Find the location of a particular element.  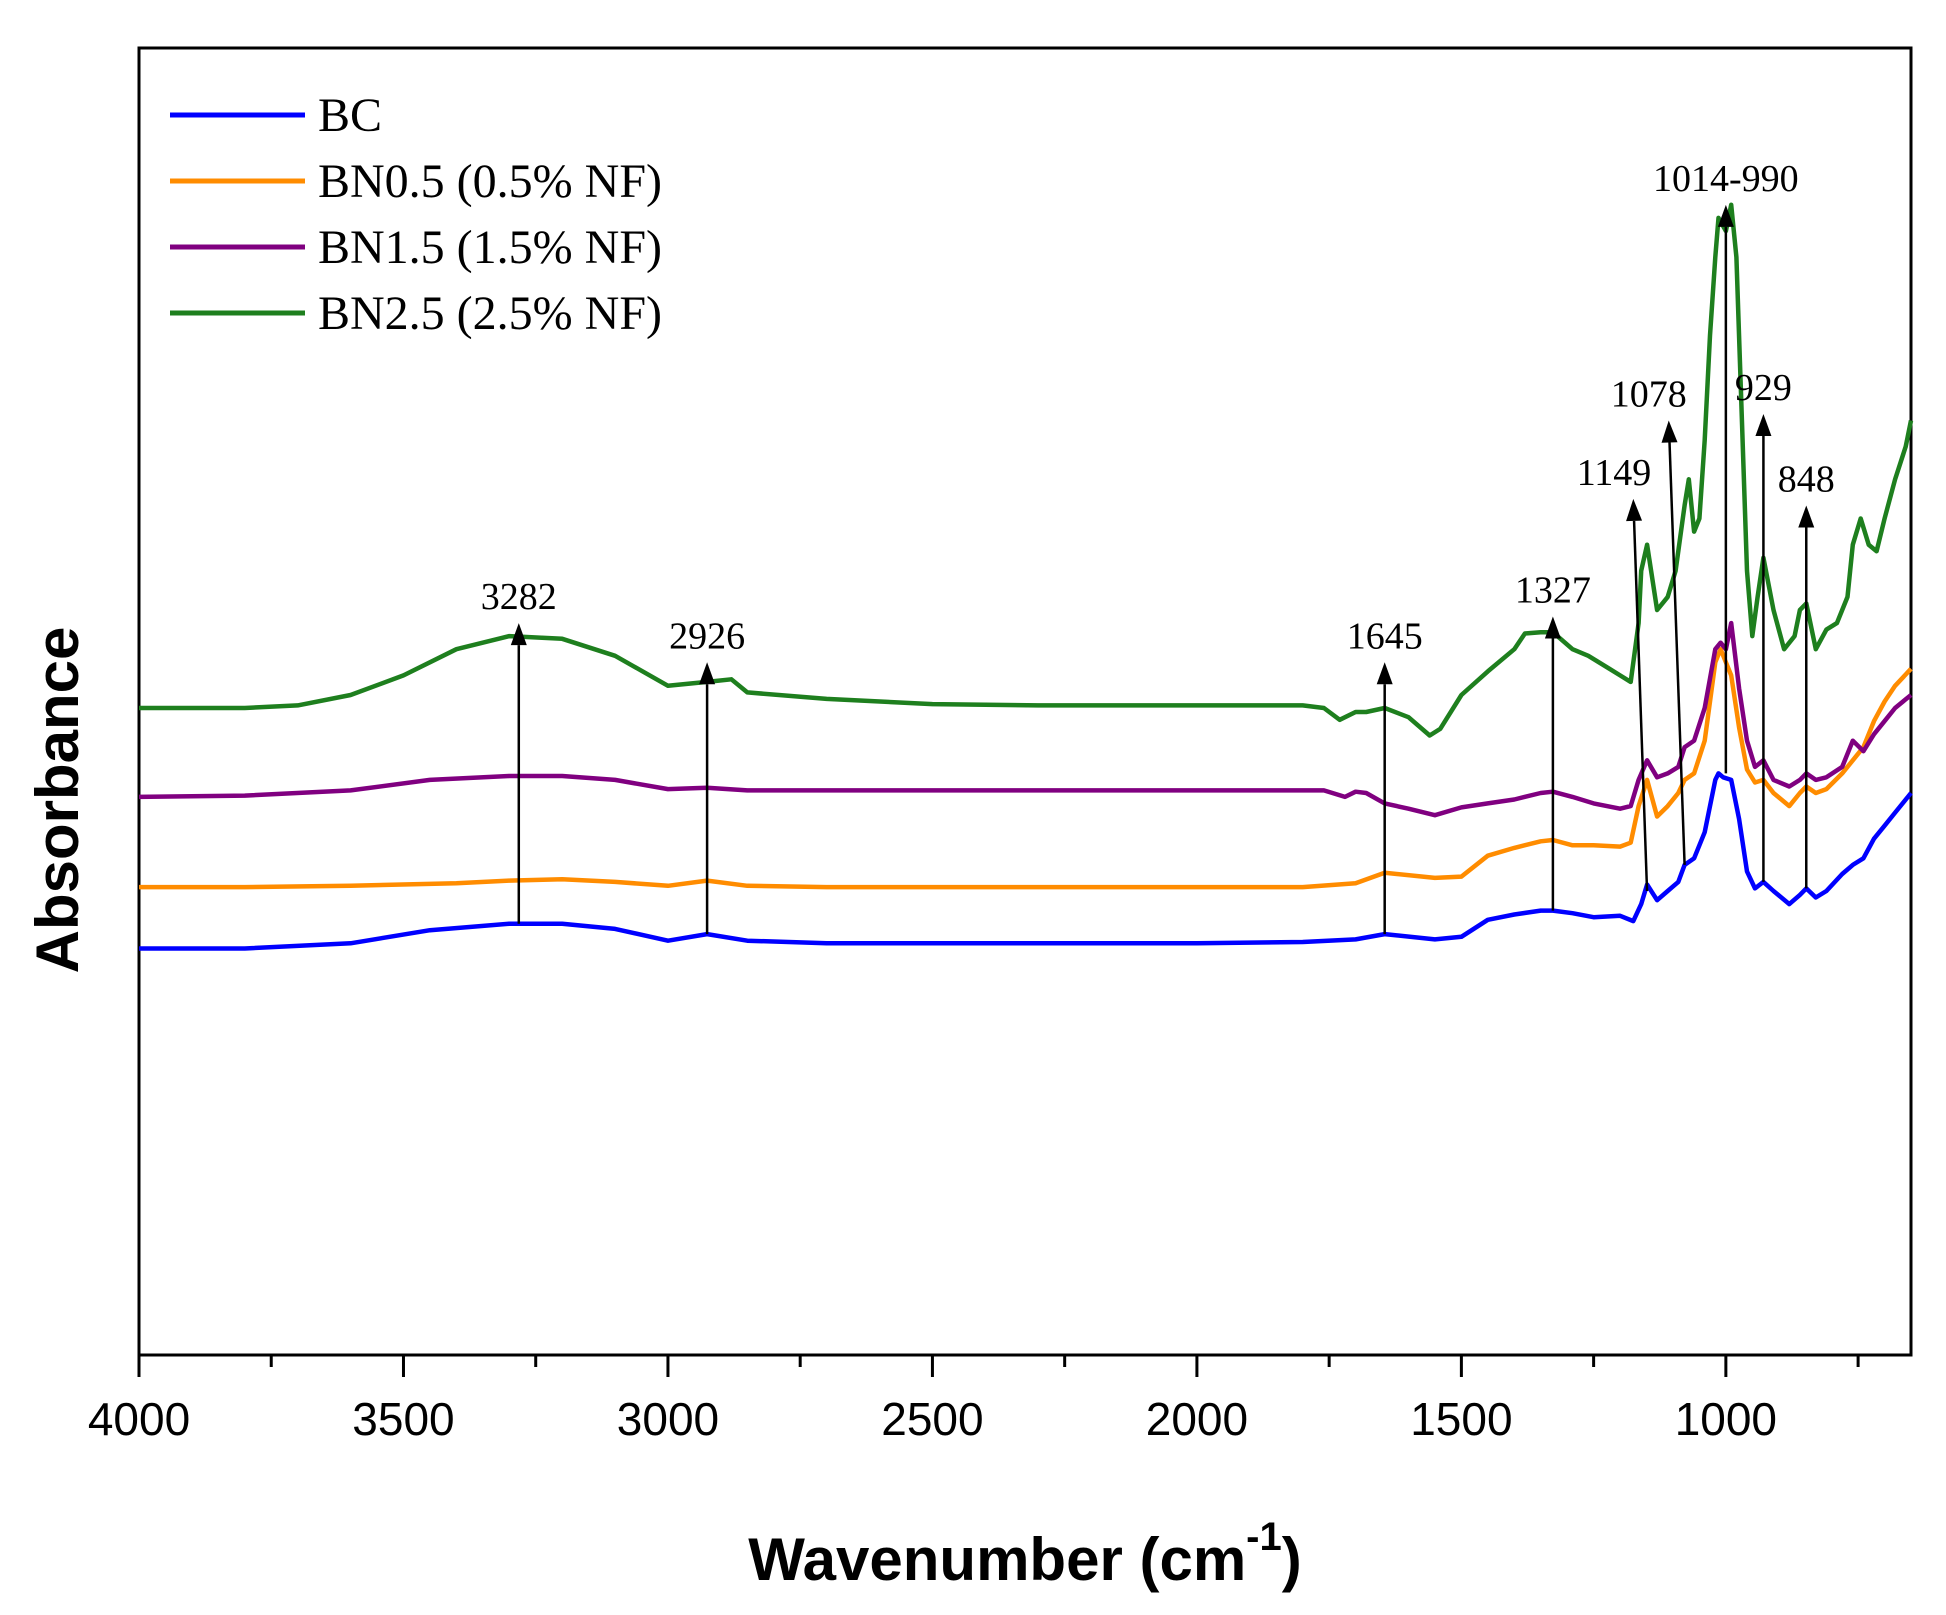

annotation-label: 1078 is located at coordinates (1649, 394).